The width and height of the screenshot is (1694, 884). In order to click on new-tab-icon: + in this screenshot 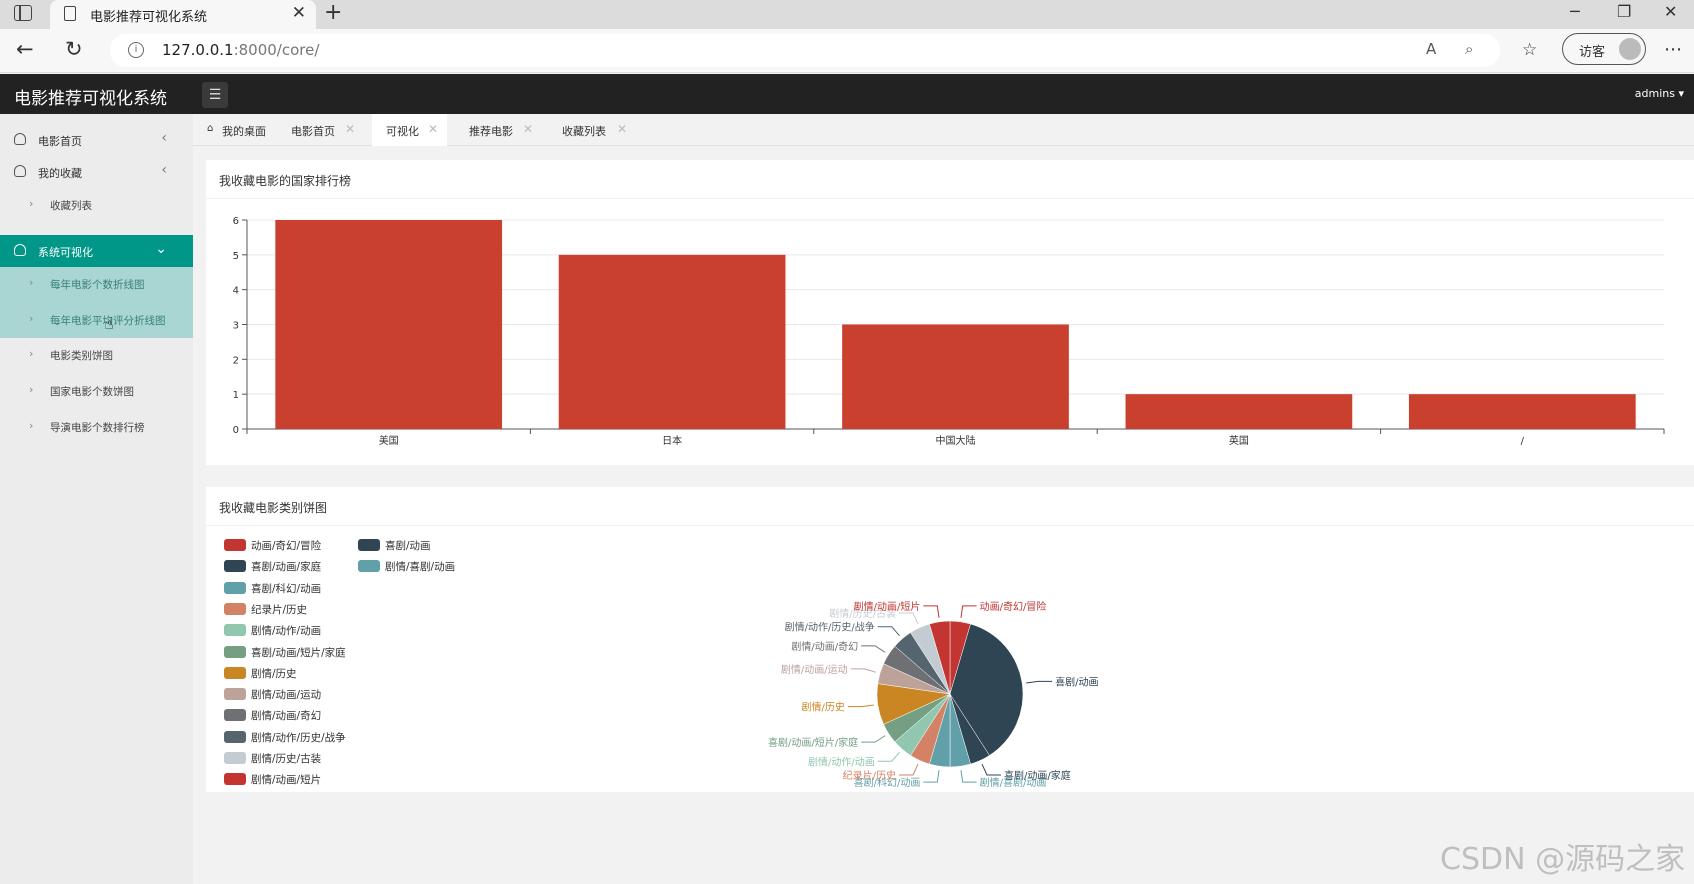, I will do `click(333, 12)`.